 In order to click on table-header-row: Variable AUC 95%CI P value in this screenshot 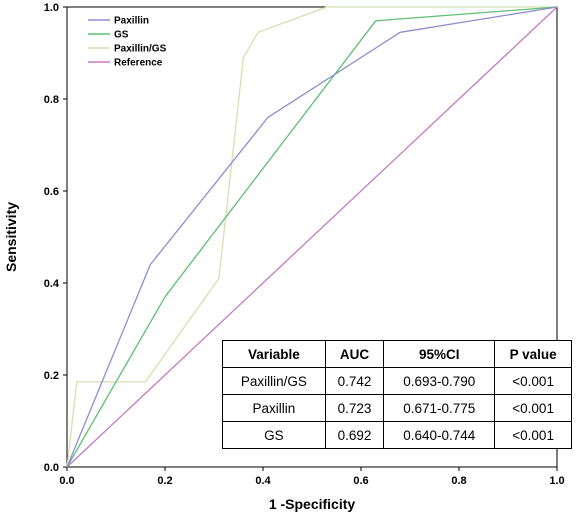, I will do `click(397, 354)`.